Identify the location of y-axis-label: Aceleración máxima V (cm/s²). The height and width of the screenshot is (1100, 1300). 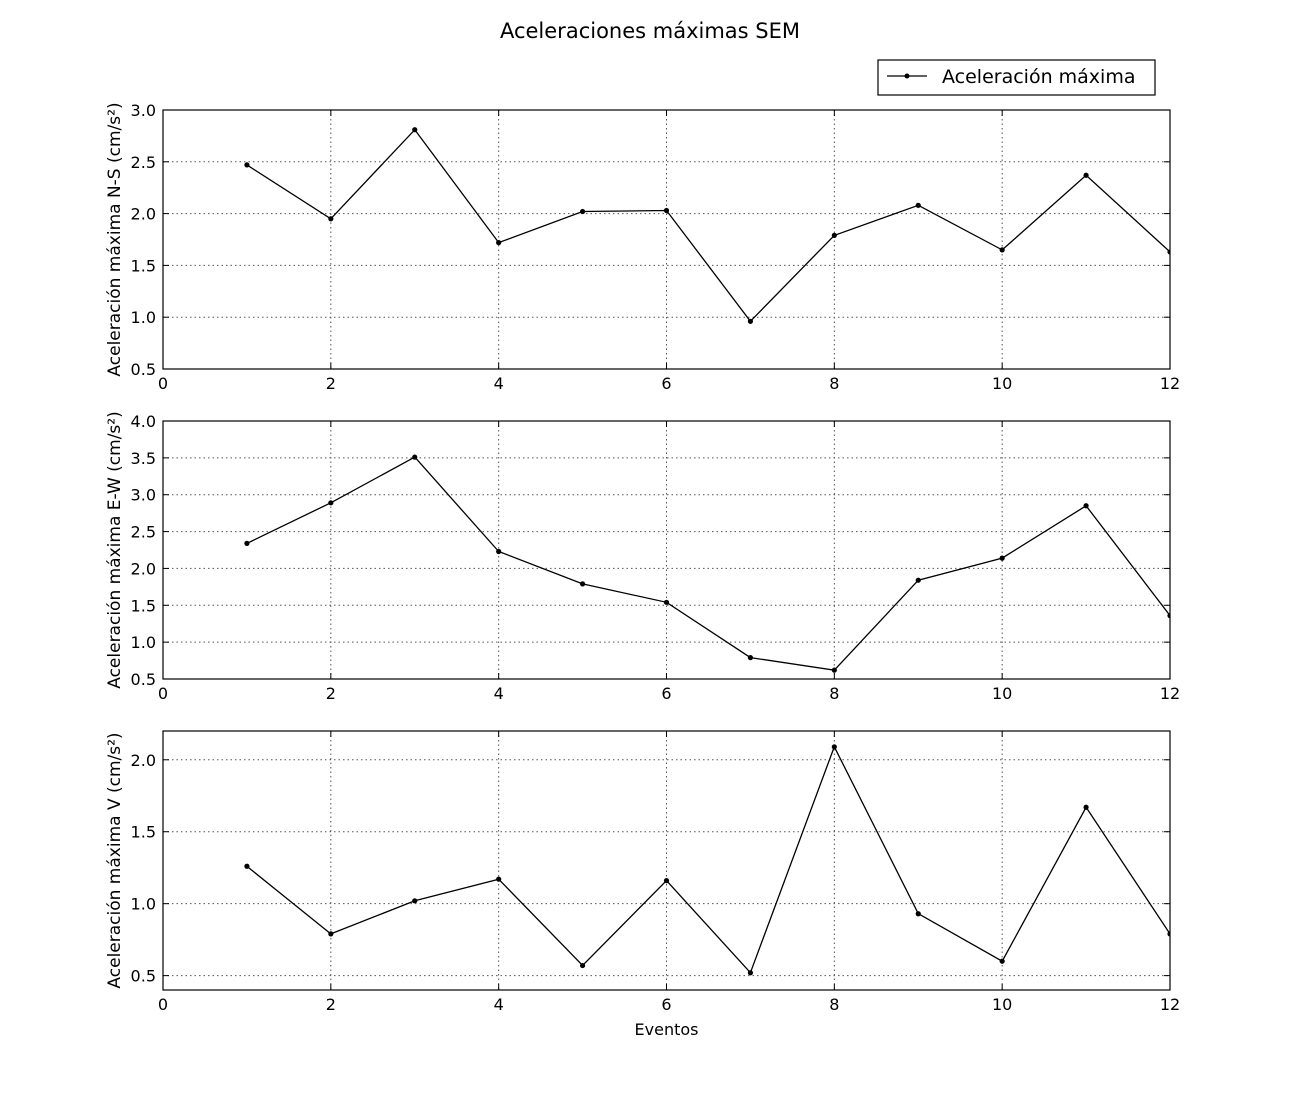
(115, 860).